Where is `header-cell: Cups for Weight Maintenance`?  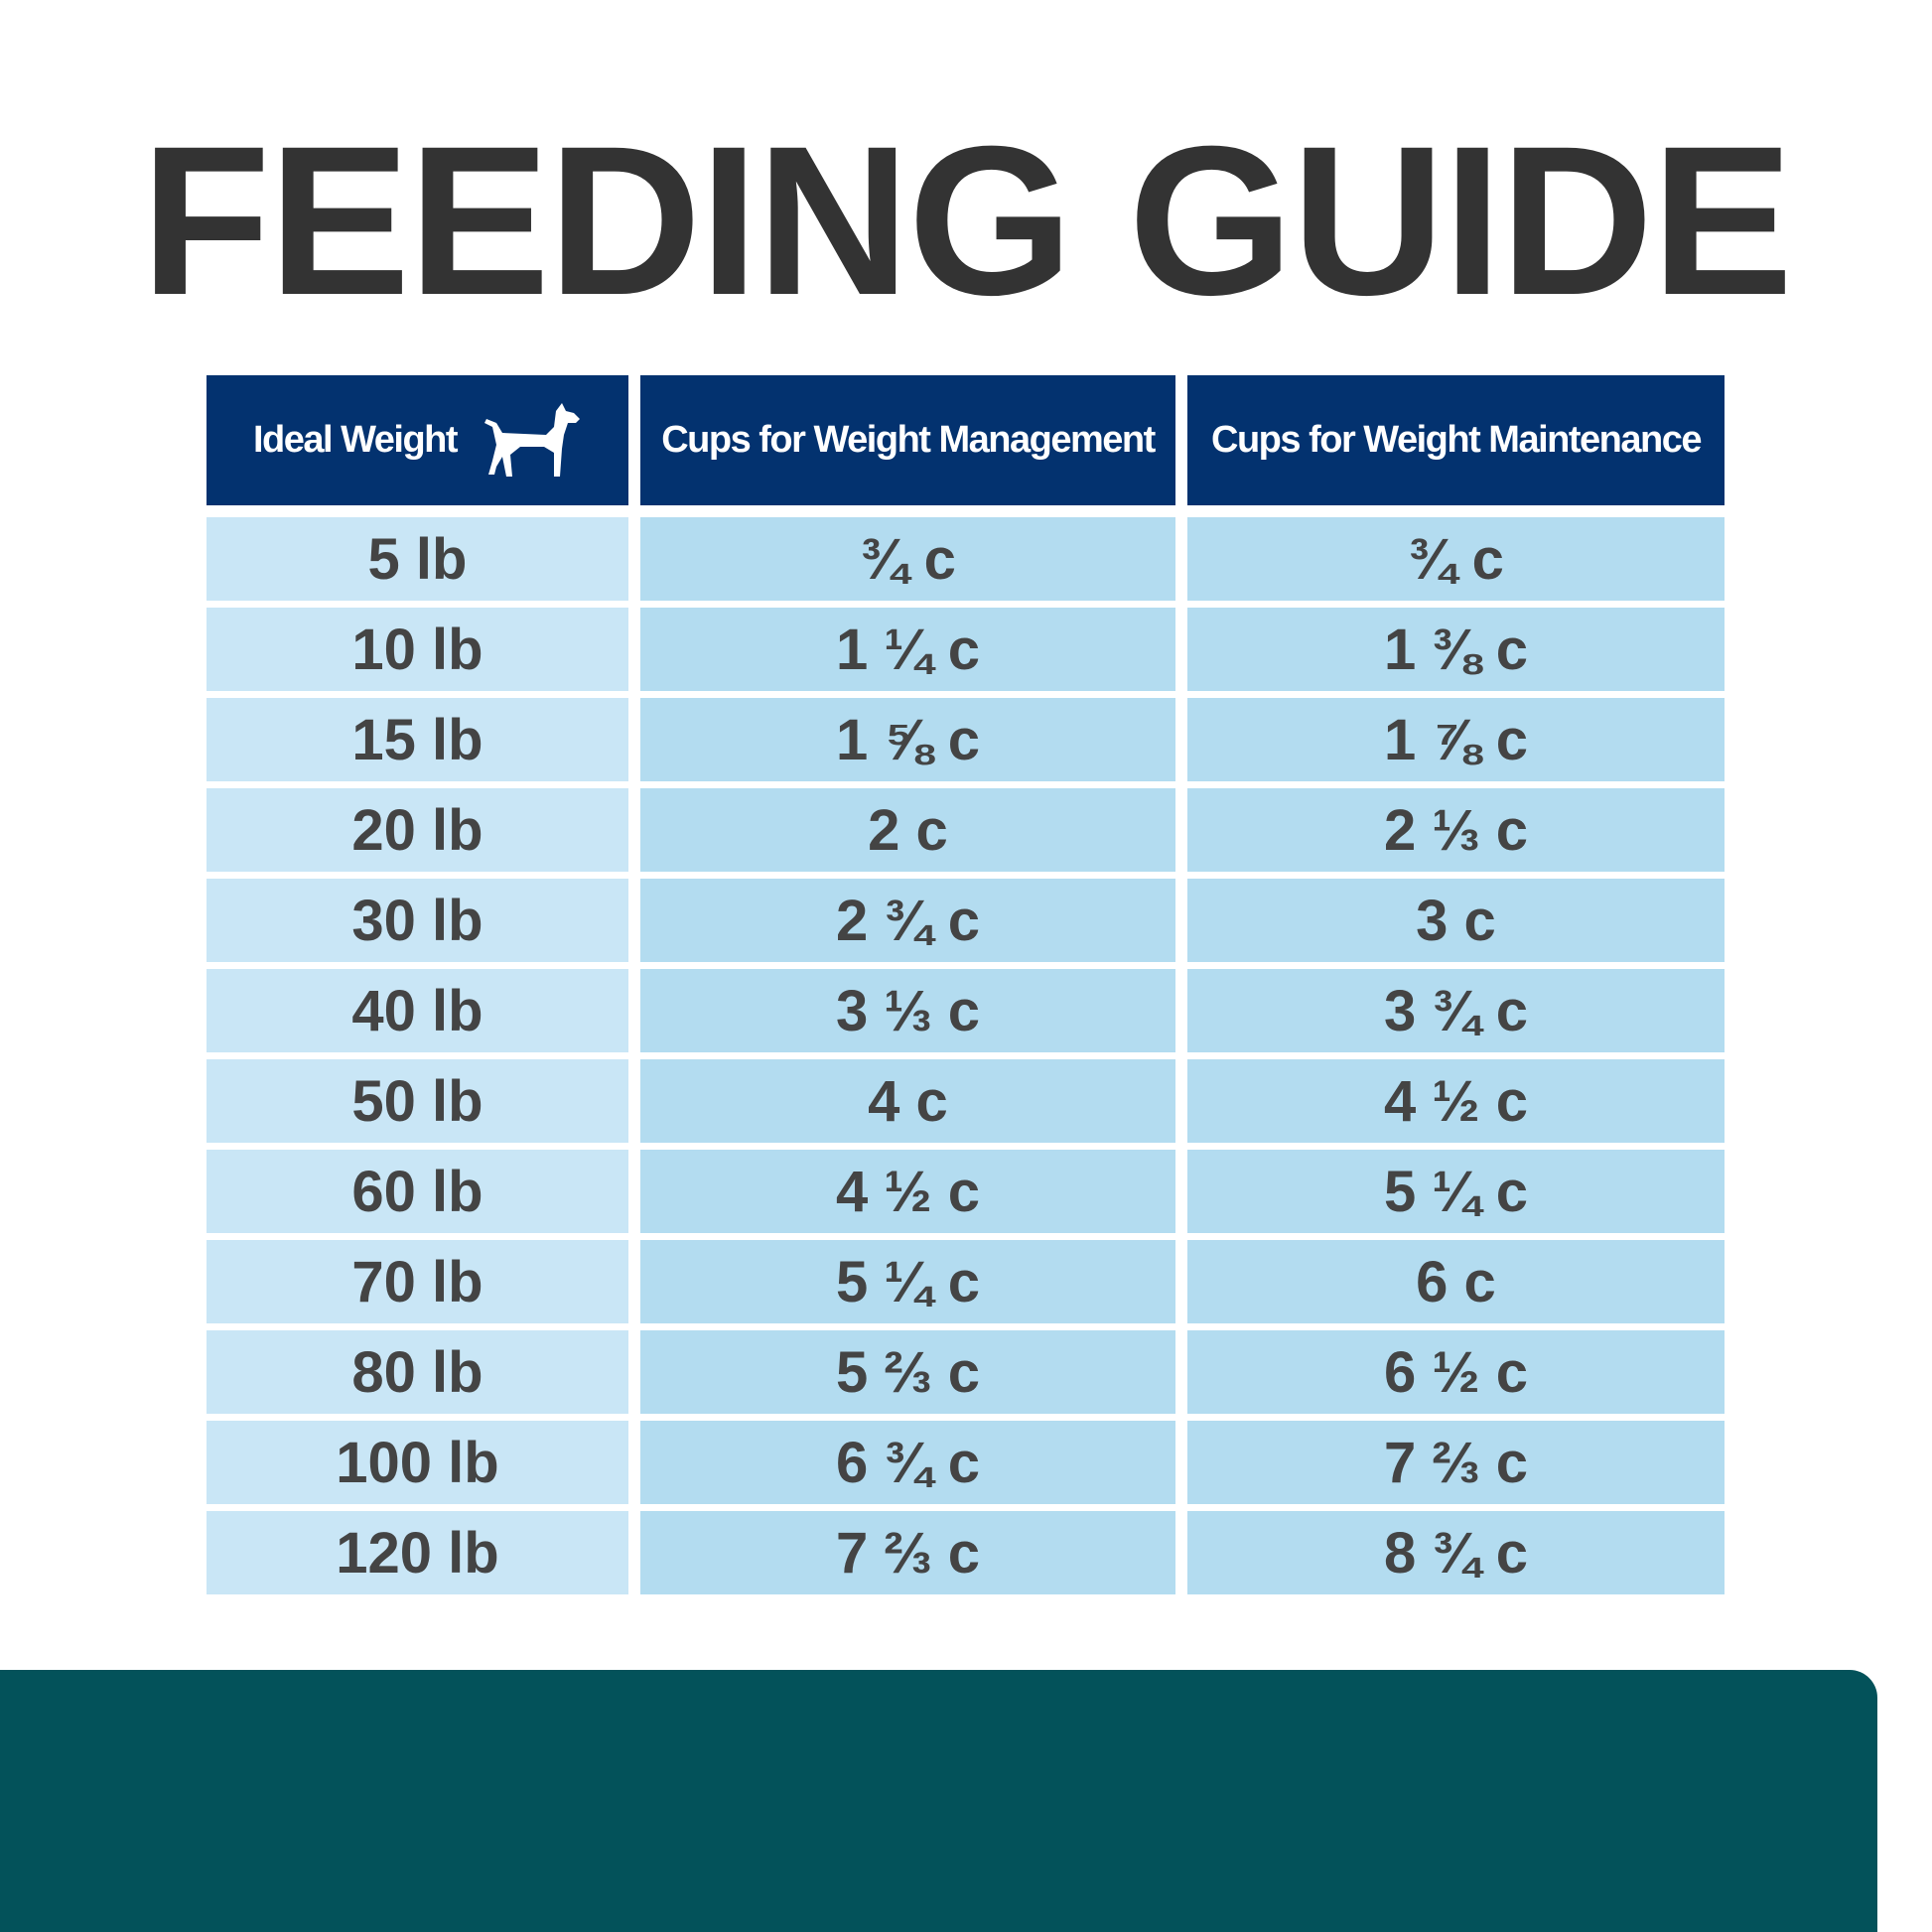 header-cell: Cups for Weight Maintenance is located at coordinates (1456, 440).